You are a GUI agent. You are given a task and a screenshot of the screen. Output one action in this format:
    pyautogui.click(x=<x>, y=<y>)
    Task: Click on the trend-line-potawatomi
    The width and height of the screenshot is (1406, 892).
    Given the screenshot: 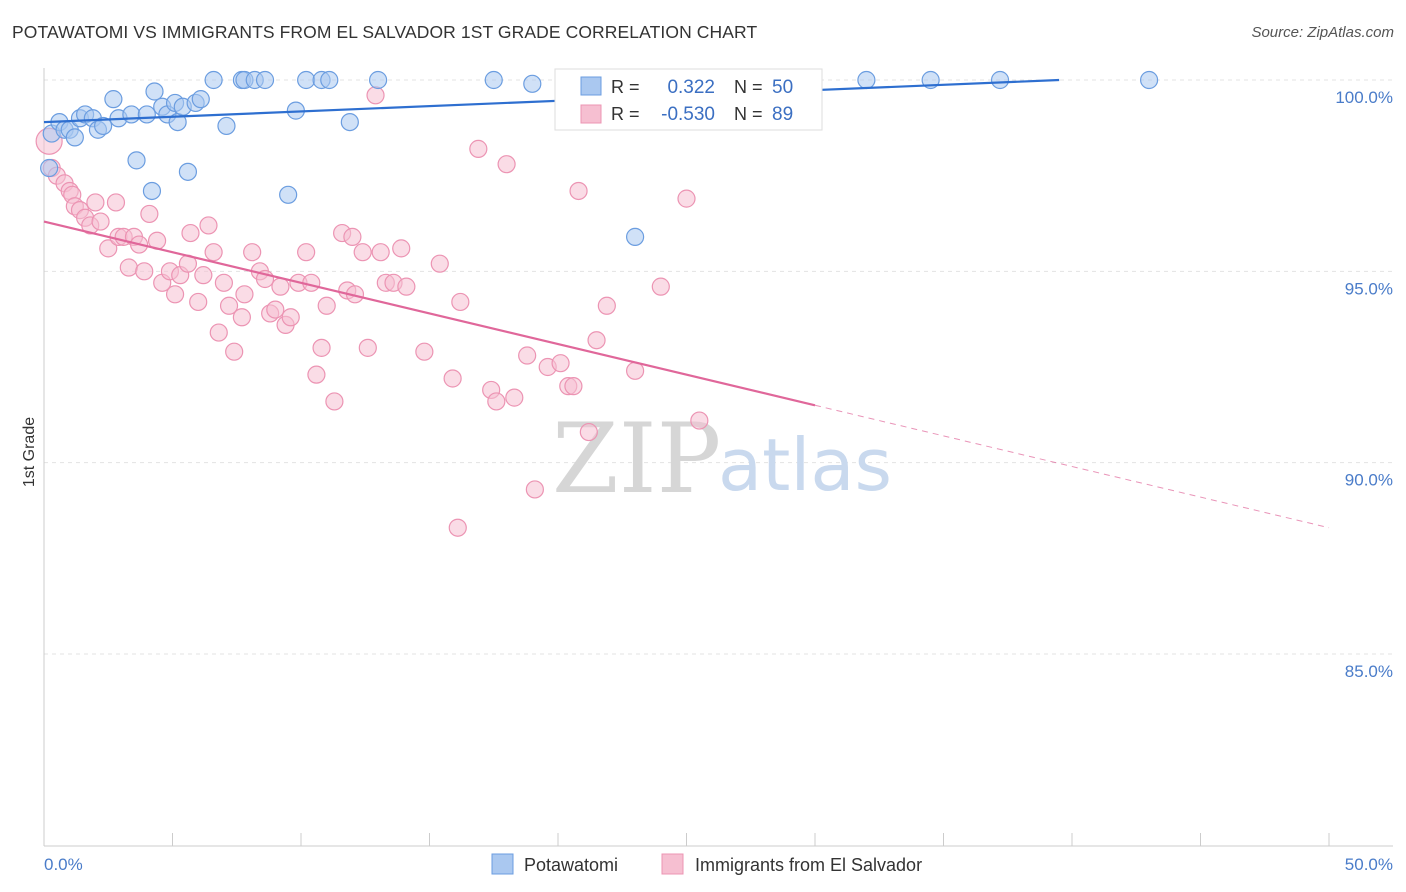 What is the action you would take?
    pyautogui.click(x=551, y=101)
    